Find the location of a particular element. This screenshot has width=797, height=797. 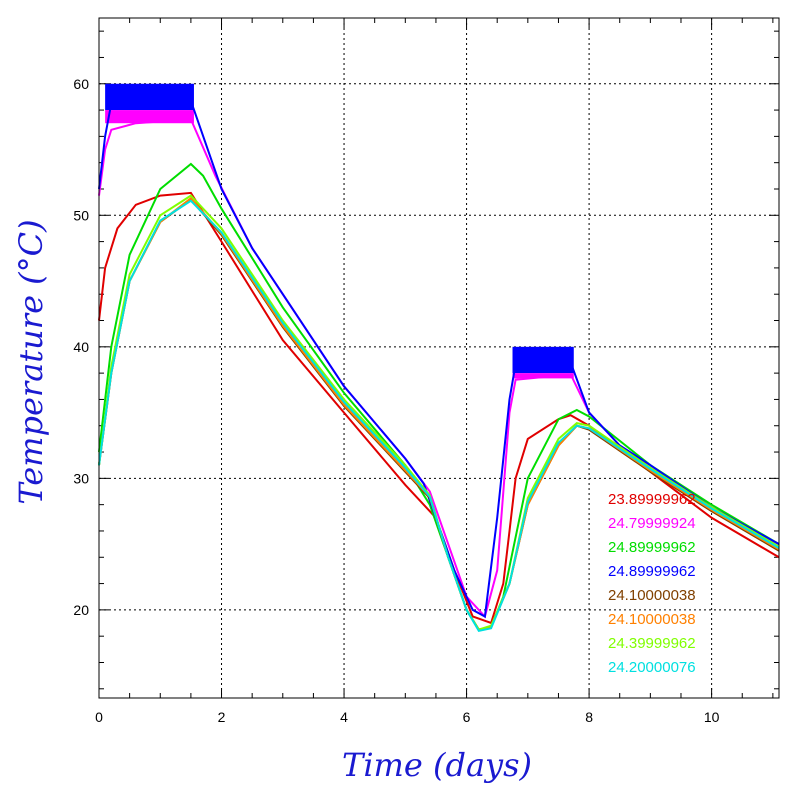

x-tick-label: 4 is located at coordinates (344, 717).